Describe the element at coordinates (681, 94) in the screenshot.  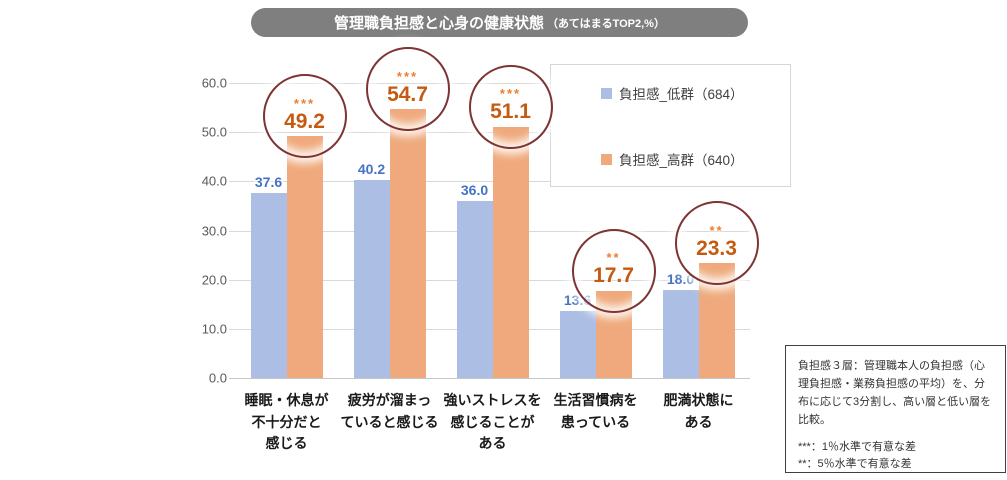
I see `legend-label-low: 負担感_低群（684）` at that location.